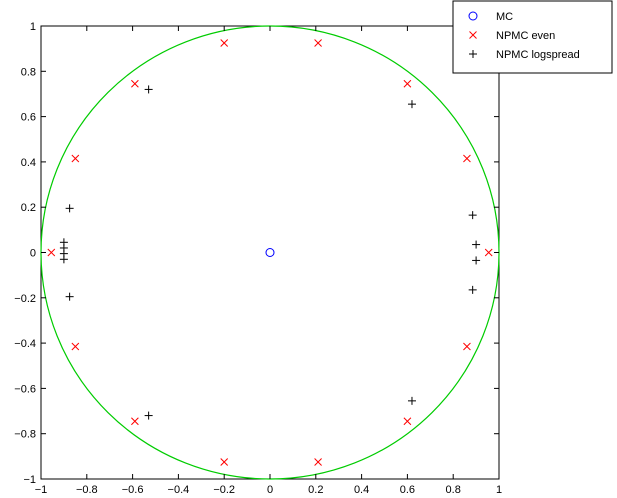 This screenshot has width=617, height=498. Describe the element at coordinates (28, 208) in the screenshot. I see `y-tick-label: 0.2` at that location.